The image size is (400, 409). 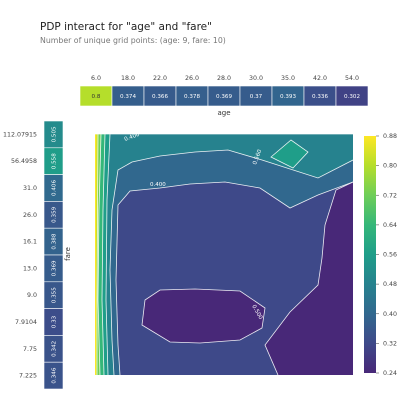 I want to click on y-tick-label: 26.0, so click(x=30, y=215).